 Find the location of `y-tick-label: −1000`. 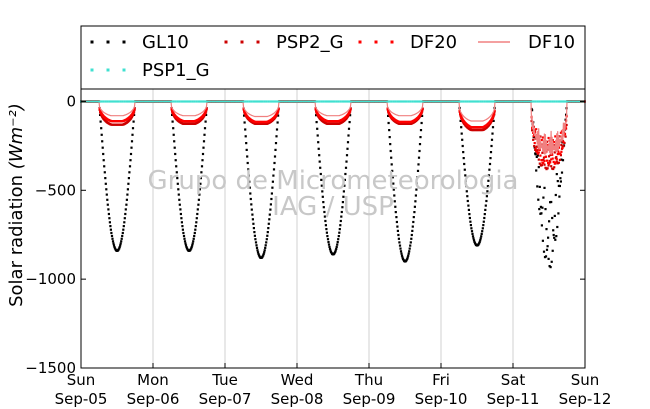

y-tick-label: −1000 is located at coordinates (50, 279).